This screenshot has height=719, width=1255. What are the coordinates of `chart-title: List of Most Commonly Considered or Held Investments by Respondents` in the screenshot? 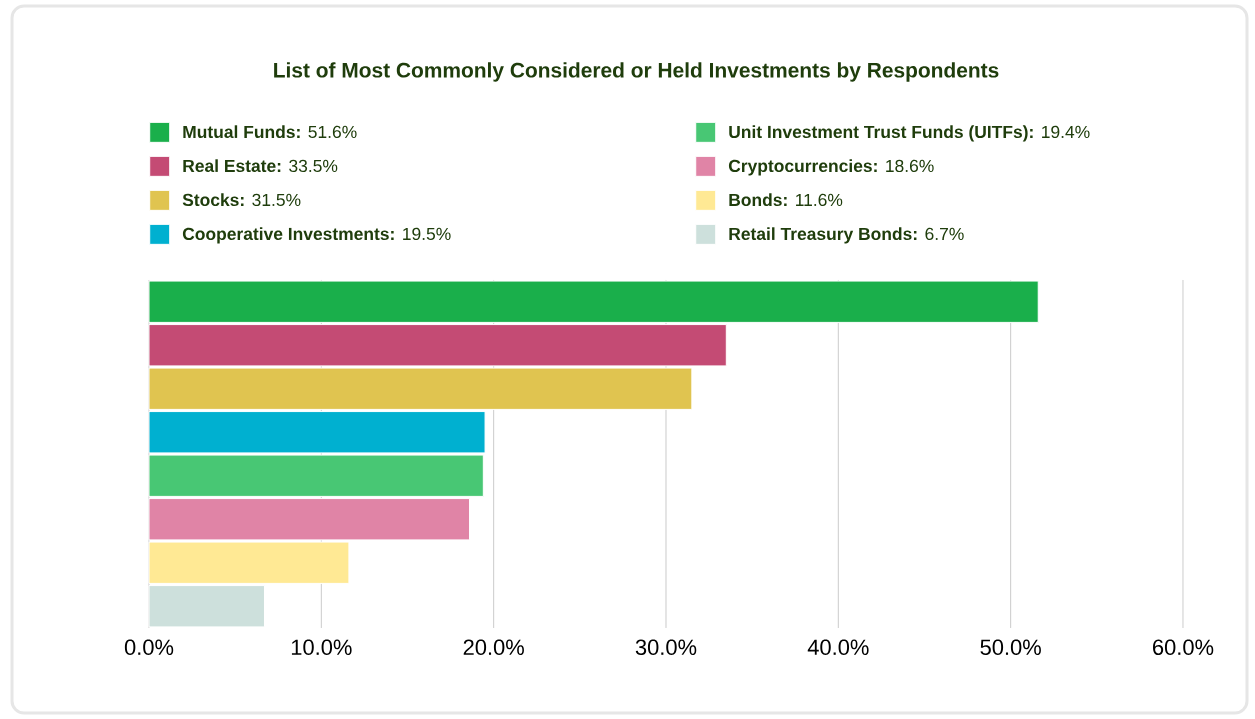 It's located at (636, 72).